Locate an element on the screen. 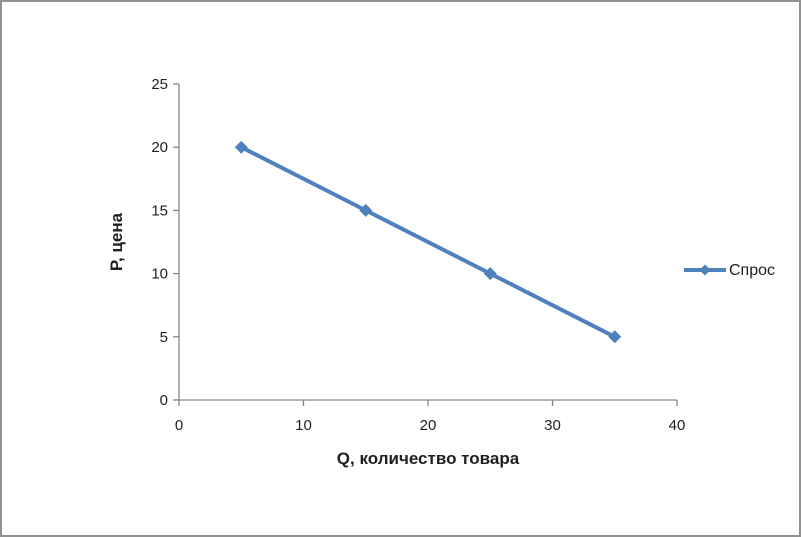 Image resolution: width=801 pixels, height=537 pixels. legend-series-label: Спрос is located at coordinates (752, 270).